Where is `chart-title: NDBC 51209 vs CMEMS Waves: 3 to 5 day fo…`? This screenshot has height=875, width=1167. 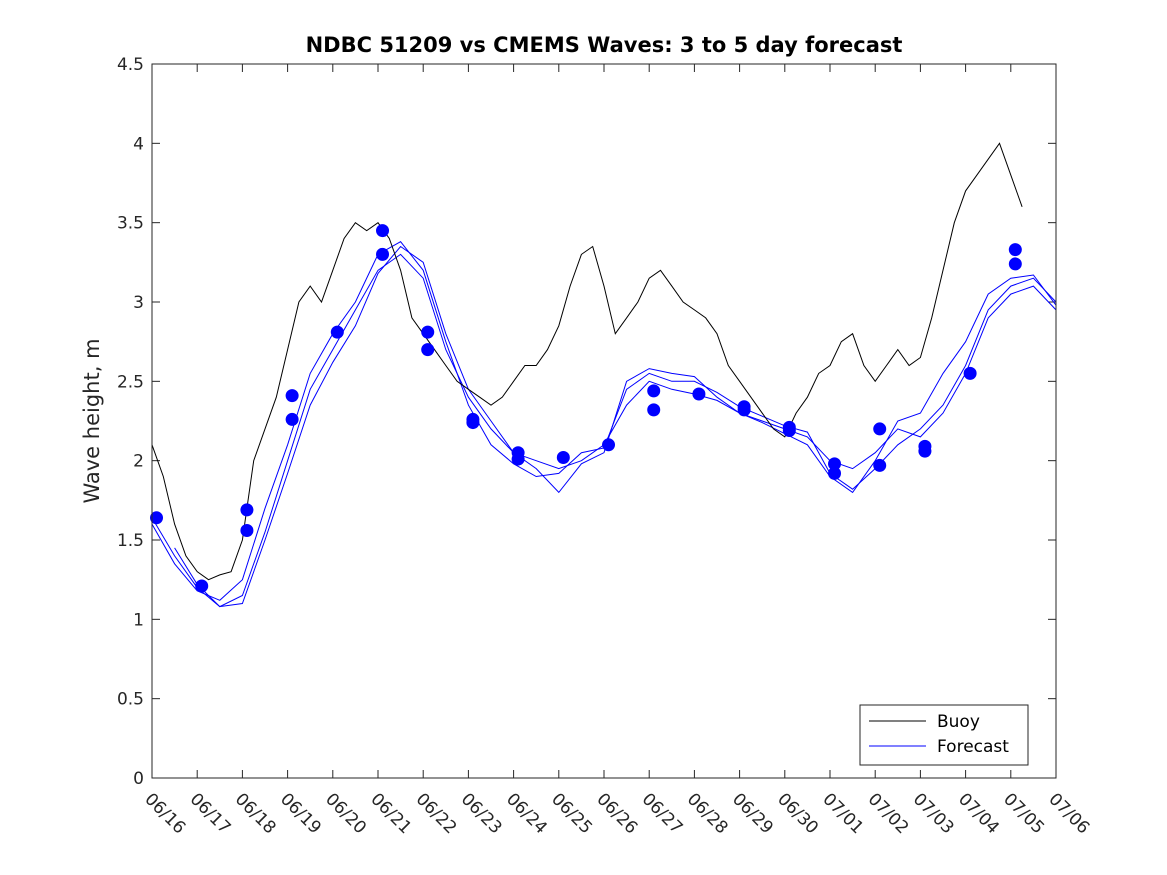 chart-title: NDBC 51209 vs CMEMS Waves: 3 to 5 day fo… is located at coordinates (604, 45).